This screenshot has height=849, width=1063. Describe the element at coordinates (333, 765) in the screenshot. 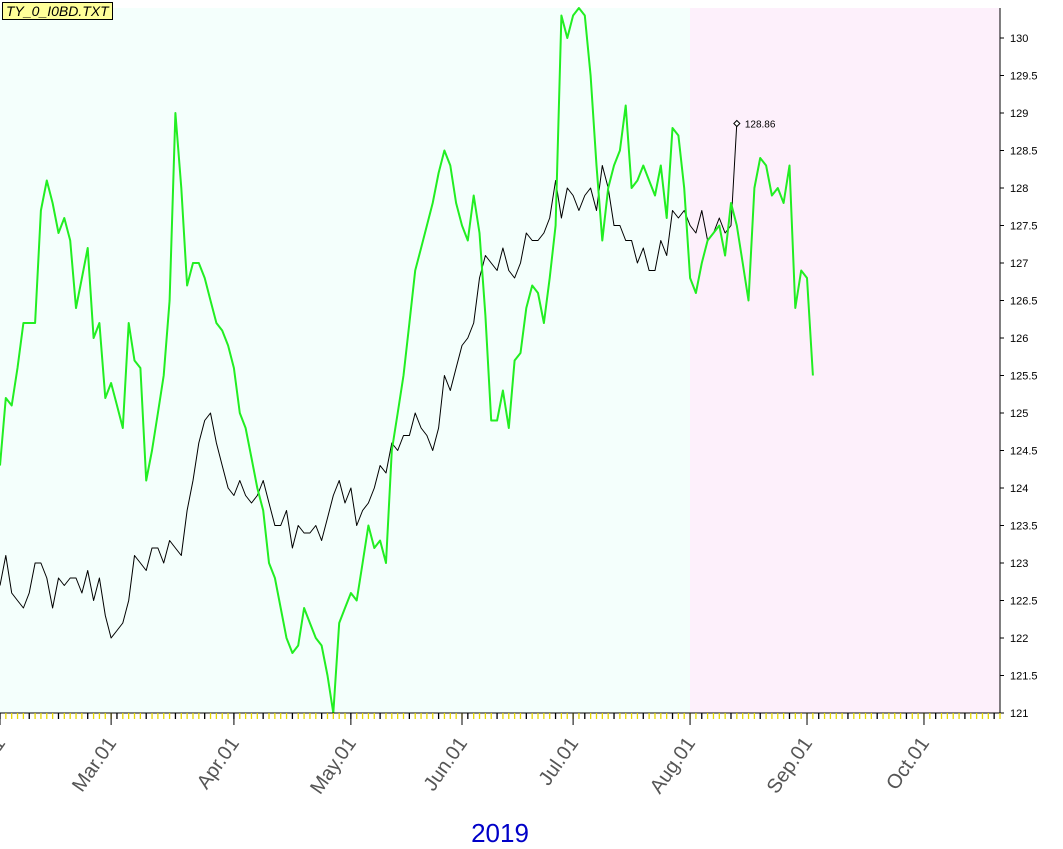

I see `month-label-3: May.01` at that location.